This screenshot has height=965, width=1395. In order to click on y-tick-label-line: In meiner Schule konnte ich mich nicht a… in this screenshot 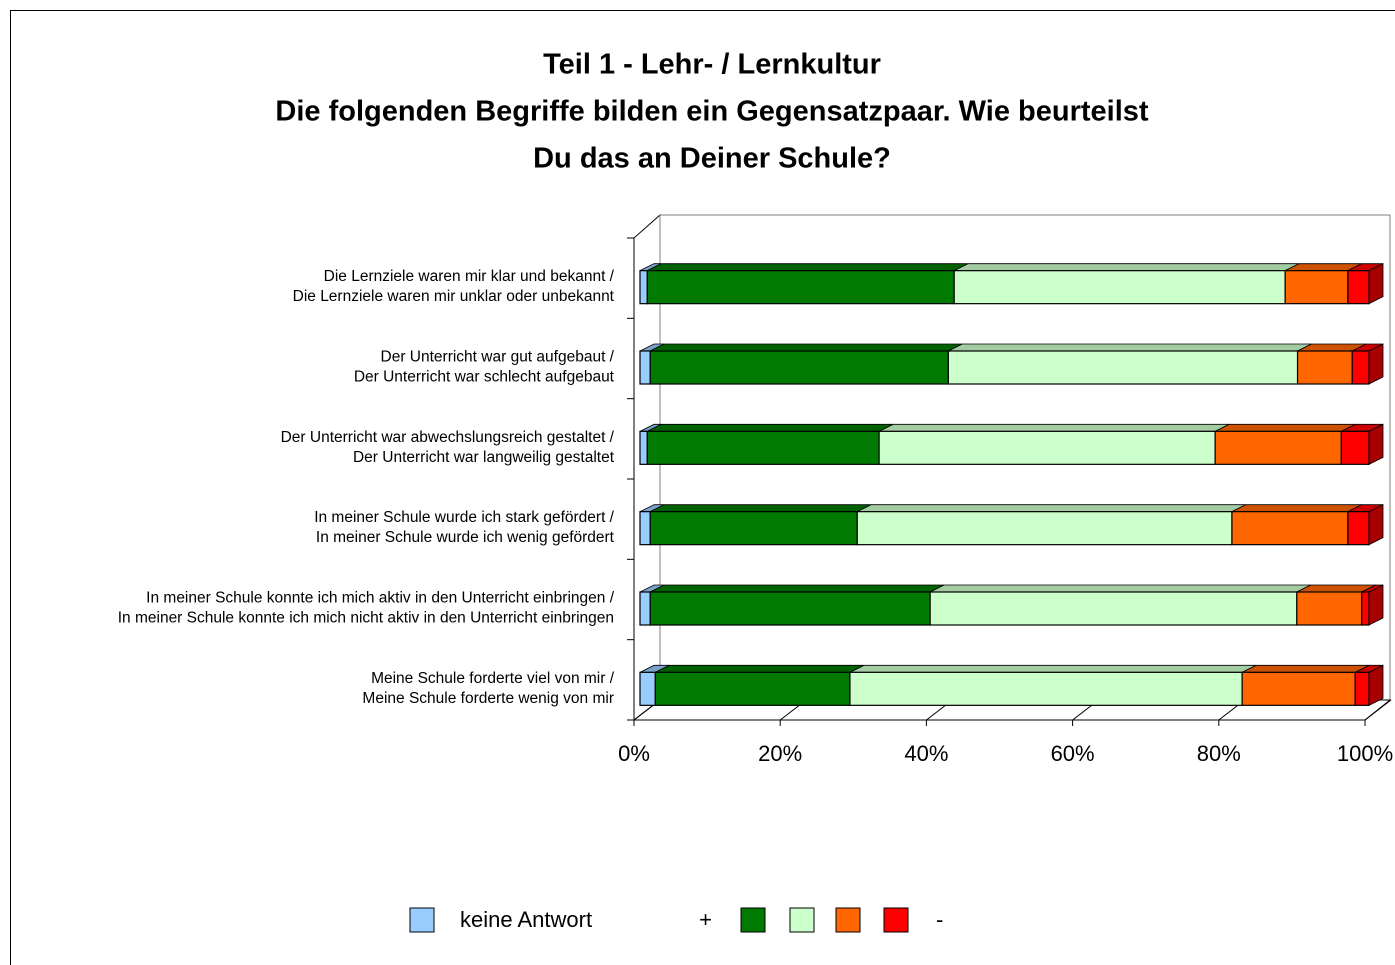, I will do `click(366, 618)`.